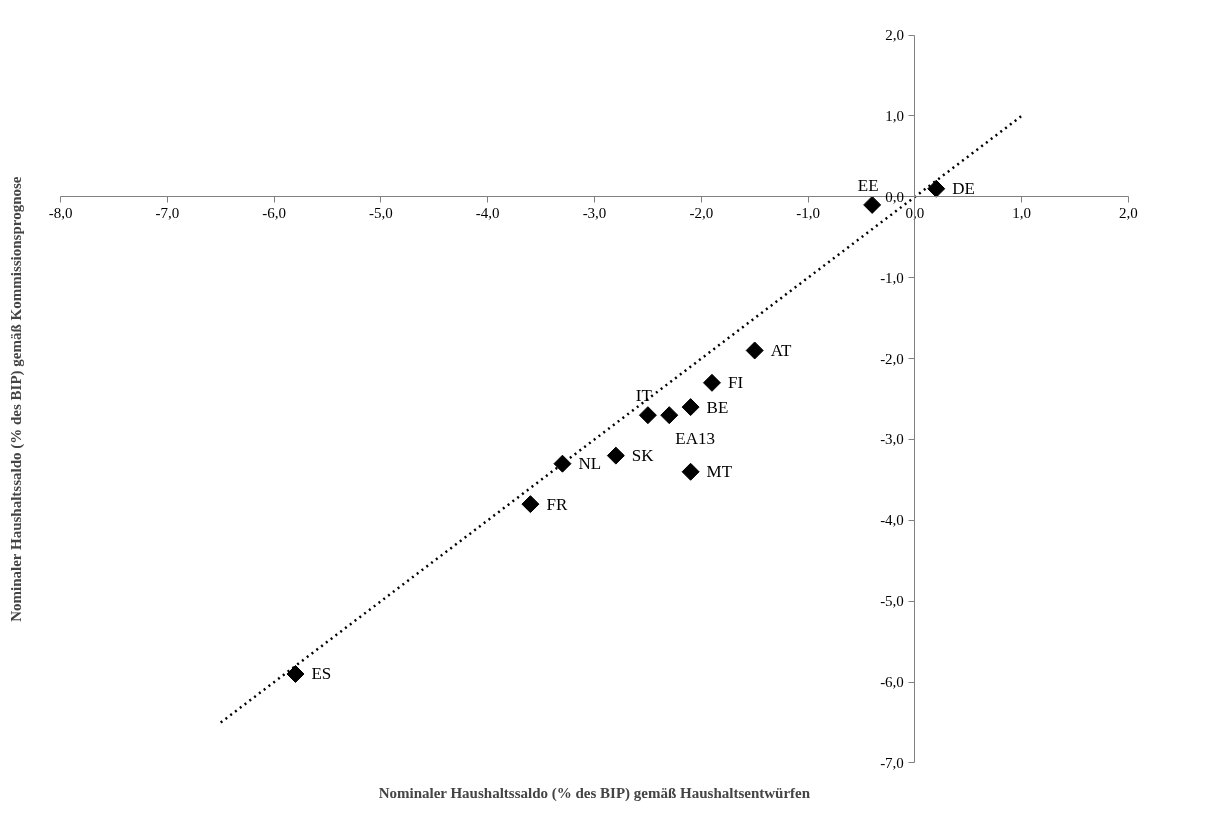 This screenshot has width=1205, height=829. Describe the element at coordinates (963, 189) in the screenshot. I see `annotation: DE` at that location.